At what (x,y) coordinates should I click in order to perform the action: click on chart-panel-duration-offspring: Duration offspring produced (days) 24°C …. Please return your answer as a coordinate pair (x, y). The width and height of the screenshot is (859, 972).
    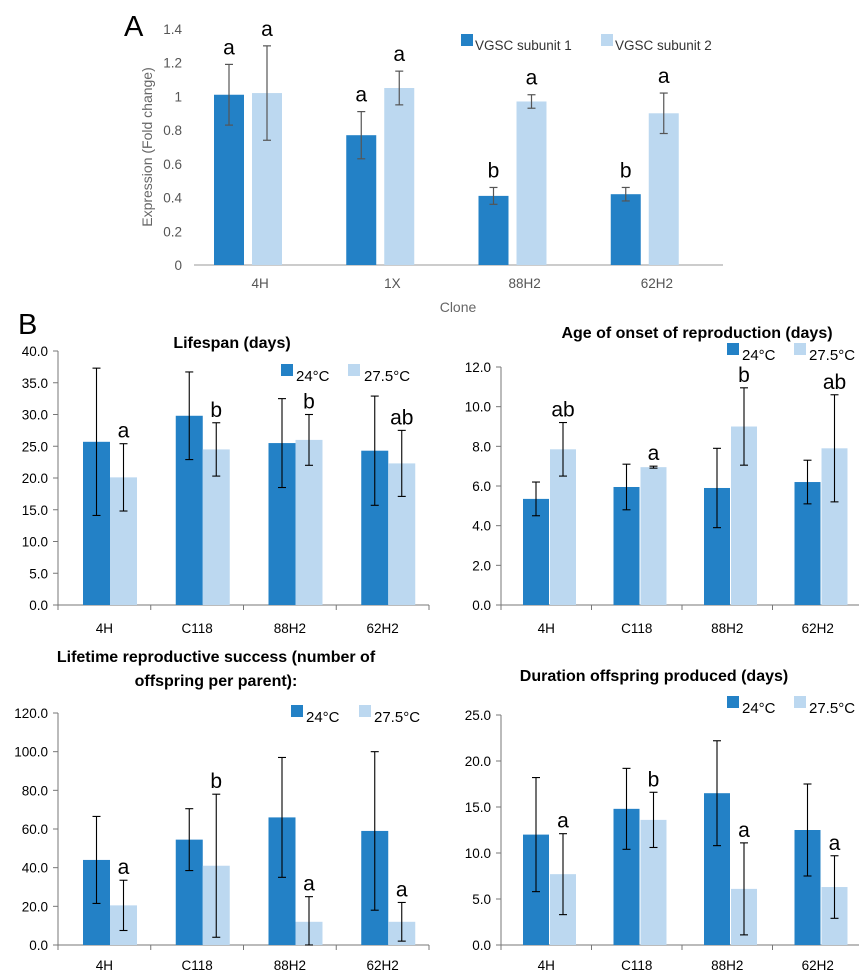
    Looking at the image, I should click on (662, 820).